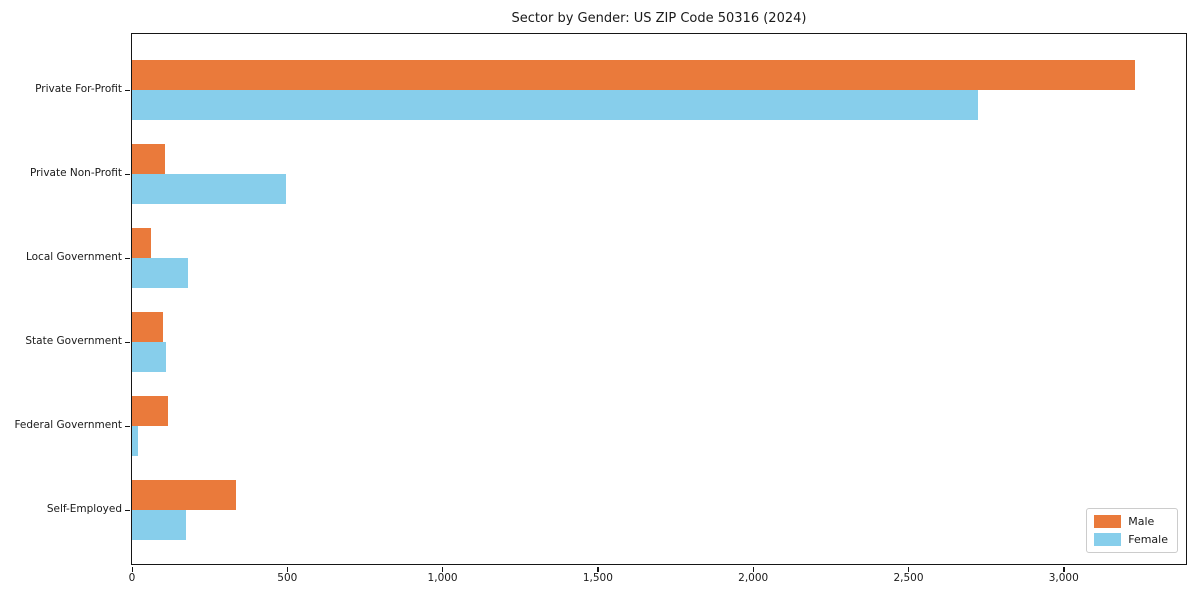 This screenshot has height=600, width=1200. I want to click on x-axis-tick-label: 2,500, so click(908, 578).